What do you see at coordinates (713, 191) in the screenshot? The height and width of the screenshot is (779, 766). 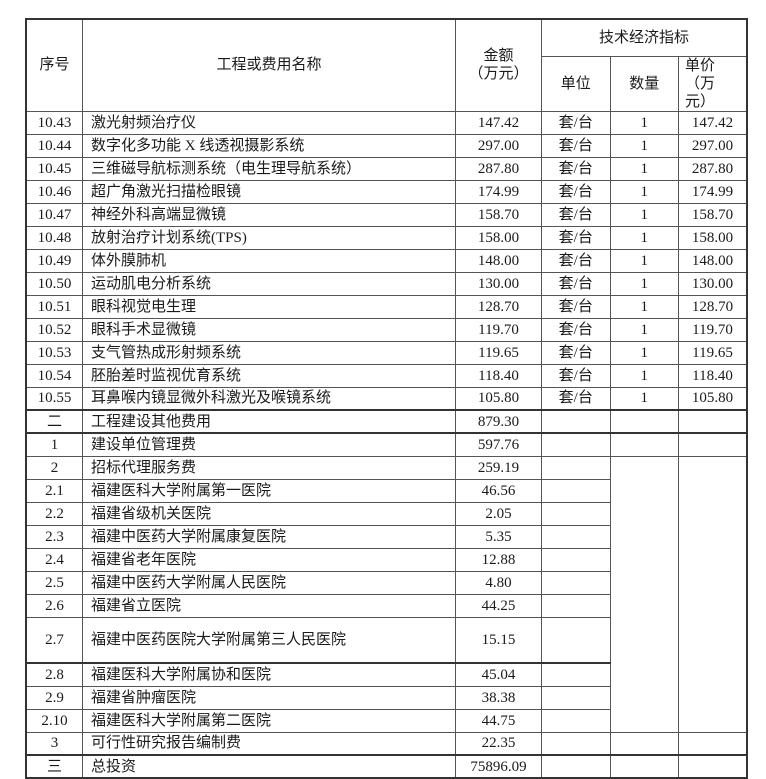 I see `row-price: 174.99` at bounding box center [713, 191].